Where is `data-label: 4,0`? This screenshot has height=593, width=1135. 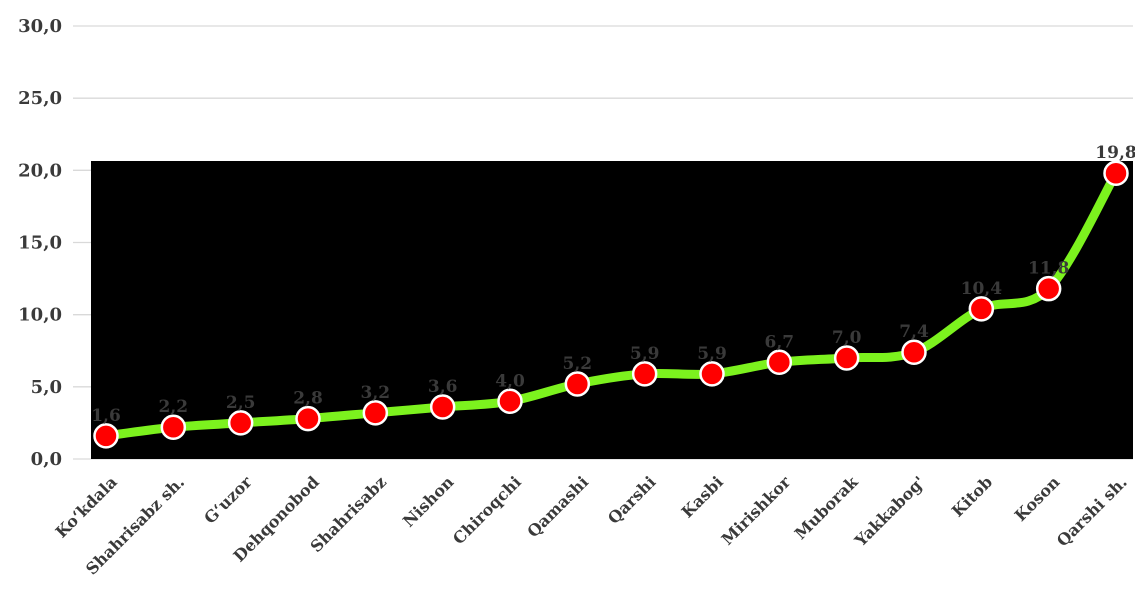
data-label: 4,0 is located at coordinates (510, 381).